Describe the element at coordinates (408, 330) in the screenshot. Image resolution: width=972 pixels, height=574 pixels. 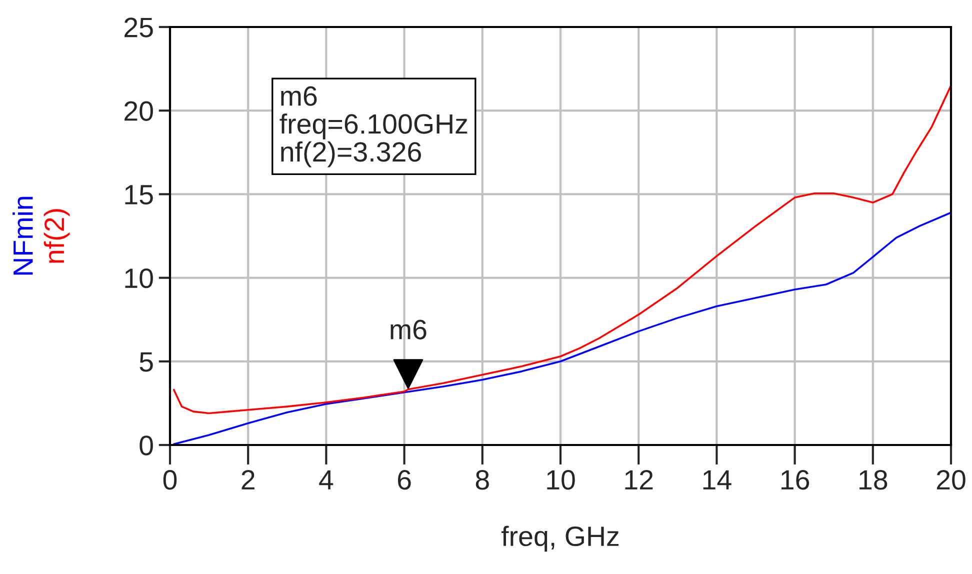
I see `annotation: m6` at that location.